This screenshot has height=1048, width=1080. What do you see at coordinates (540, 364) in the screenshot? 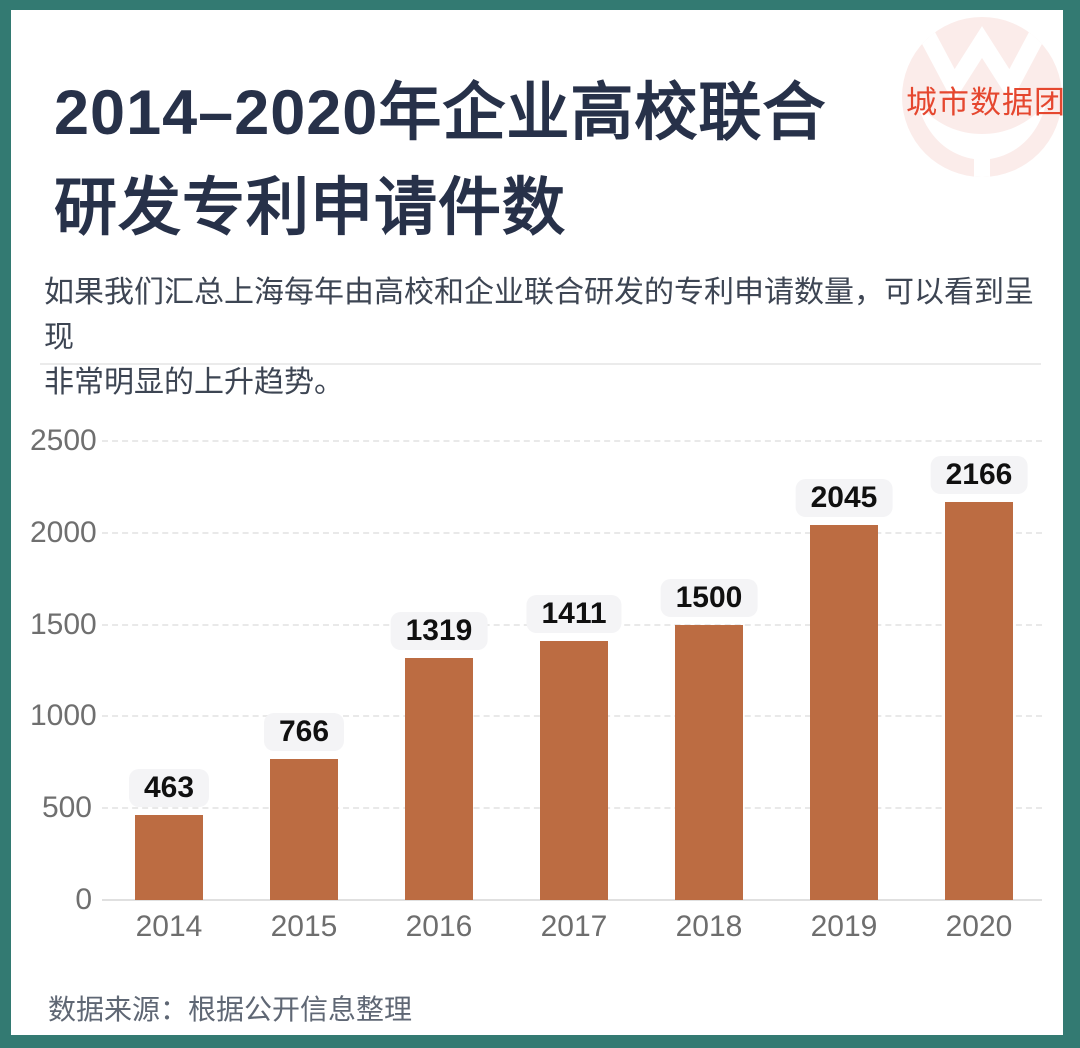
I see `section-divider` at bounding box center [540, 364].